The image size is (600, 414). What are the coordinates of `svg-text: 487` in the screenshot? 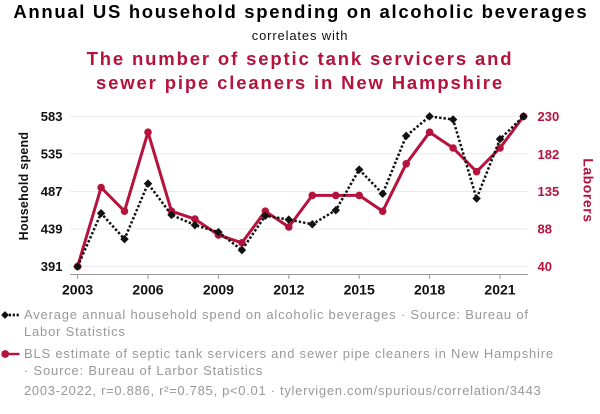 It's located at (52, 191).